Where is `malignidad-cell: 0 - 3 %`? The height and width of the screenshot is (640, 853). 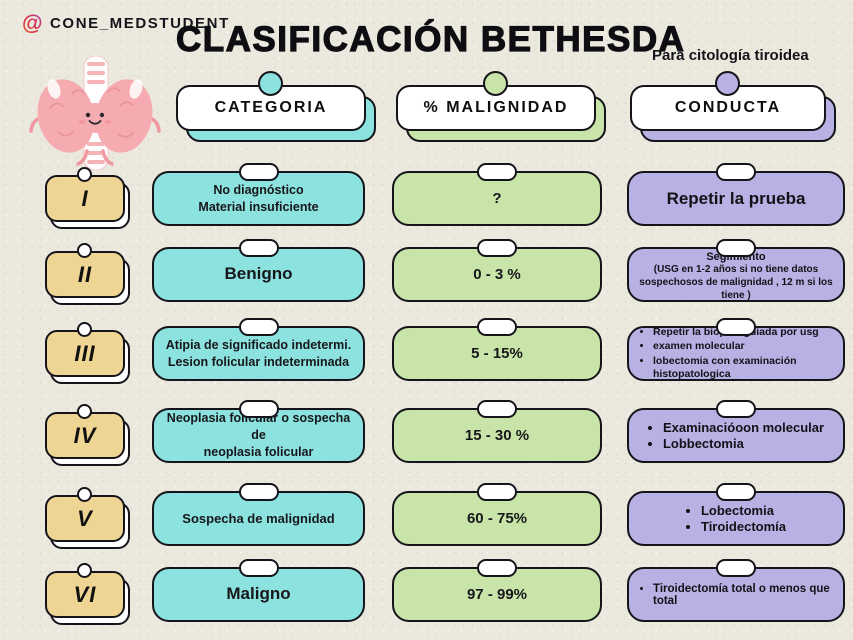 malignidad-cell: 0 - 3 % is located at coordinates (497, 270).